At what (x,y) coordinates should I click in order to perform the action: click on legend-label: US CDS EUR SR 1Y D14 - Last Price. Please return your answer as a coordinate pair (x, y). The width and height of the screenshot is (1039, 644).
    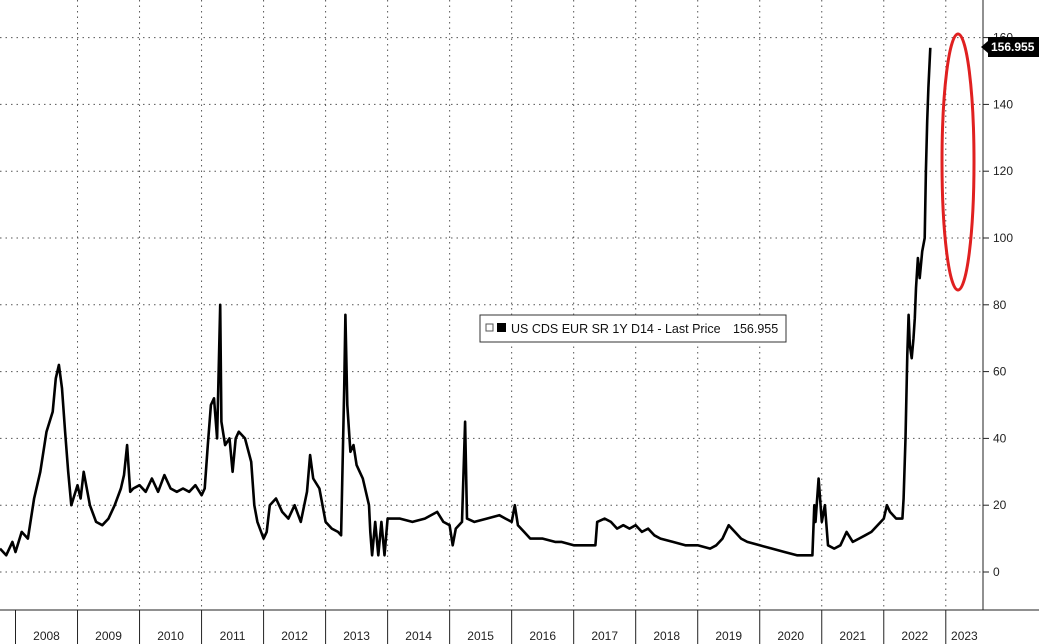
    Looking at the image, I should click on (616, 329).